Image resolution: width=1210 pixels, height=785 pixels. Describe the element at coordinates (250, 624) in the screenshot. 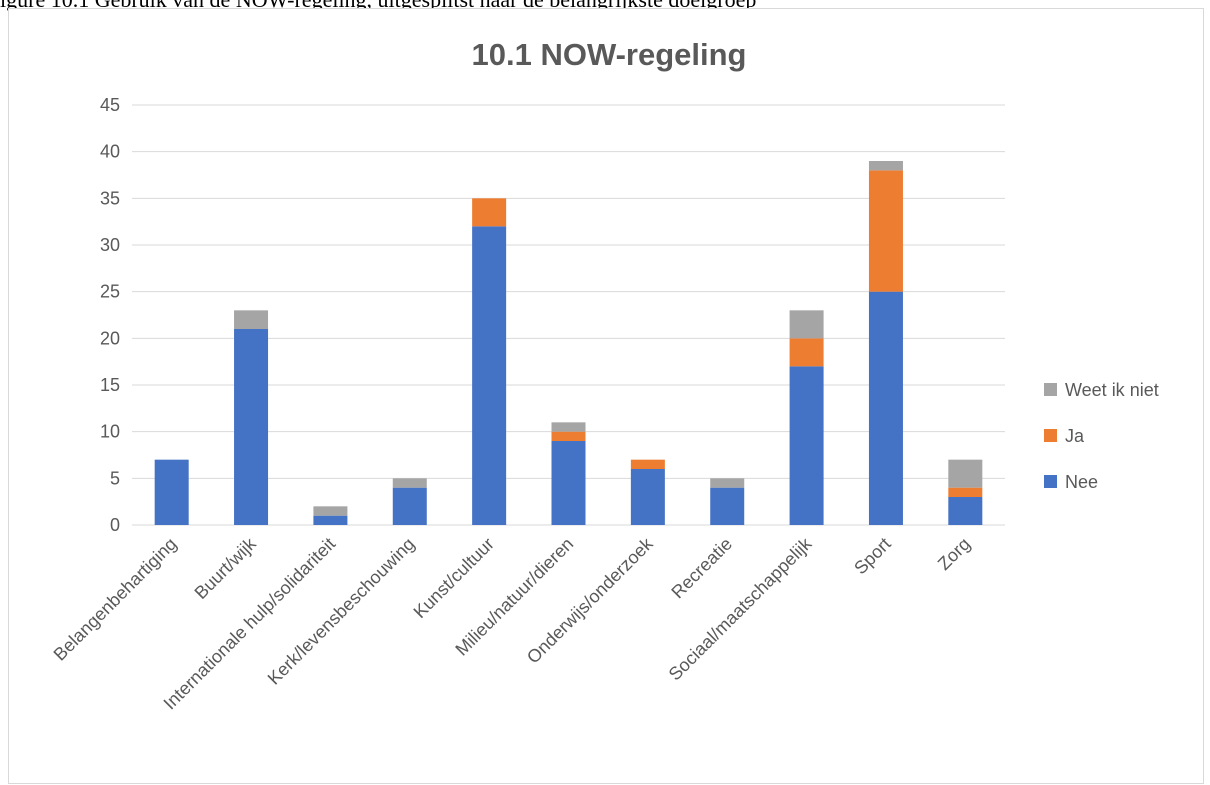

I see `x-tick-label: Internationale hulp/solidariteit` at that location.